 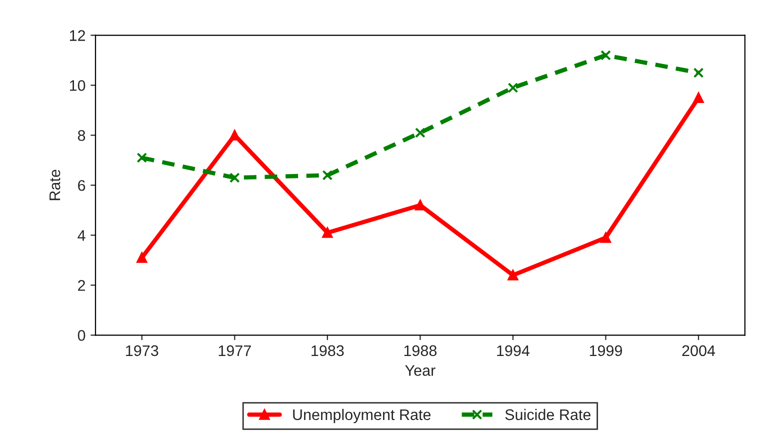 I want to click on y-tick-label: 6, so click(x=82, y=185).